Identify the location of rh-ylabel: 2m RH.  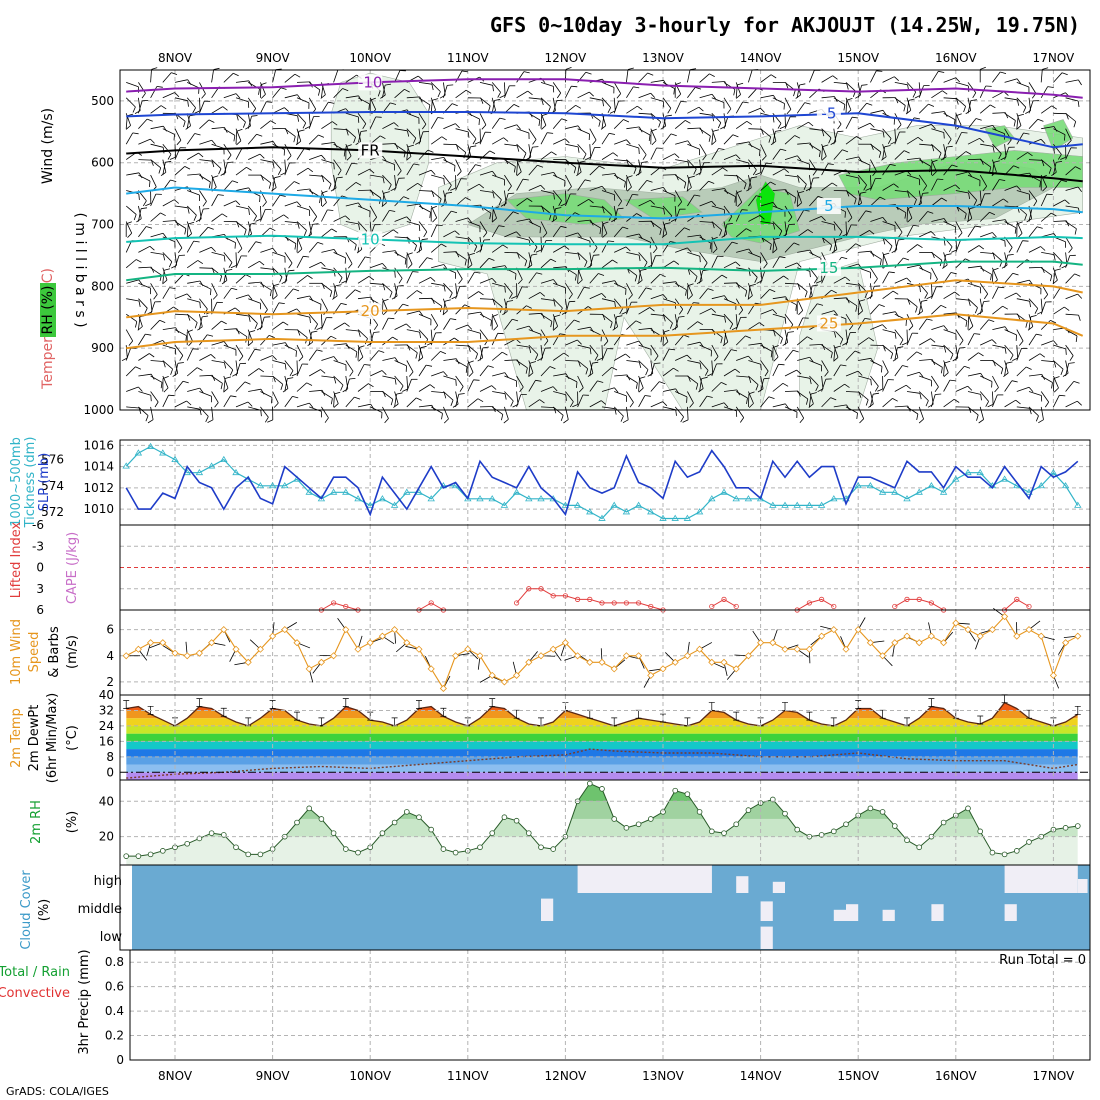
(36, 822).